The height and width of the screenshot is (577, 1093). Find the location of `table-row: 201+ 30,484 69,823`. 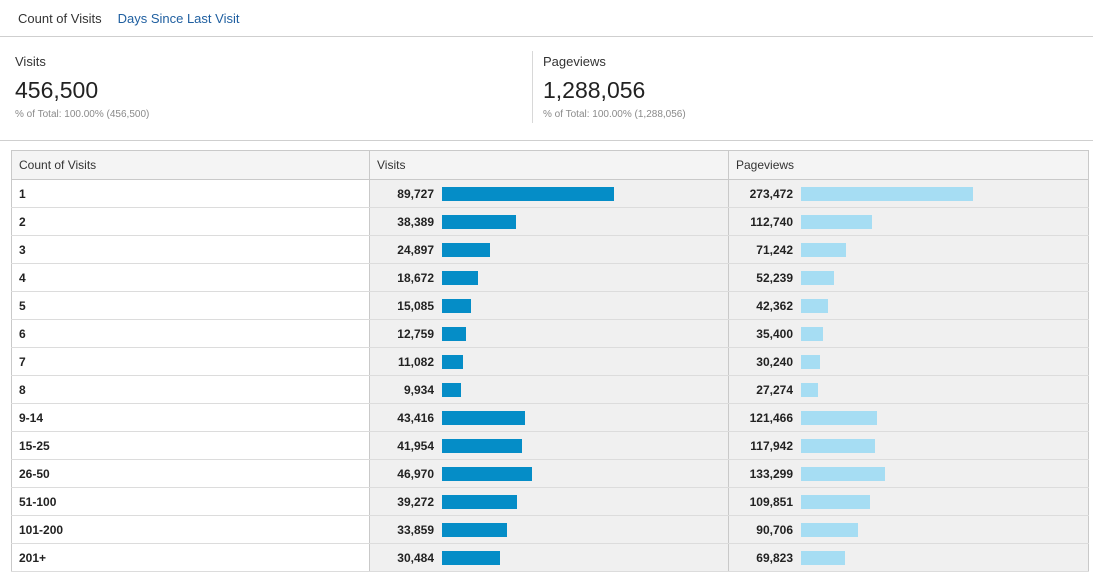

table-row: 201+ 30,484 69,823 is located at coordinates (550, 557).